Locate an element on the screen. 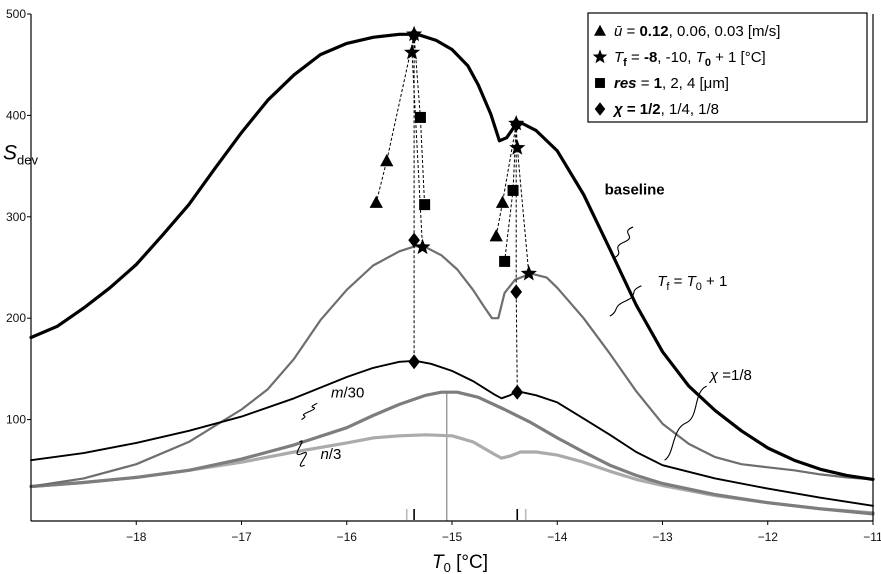  legend-item-1-part-1: f is located at coordinates (625, 63).